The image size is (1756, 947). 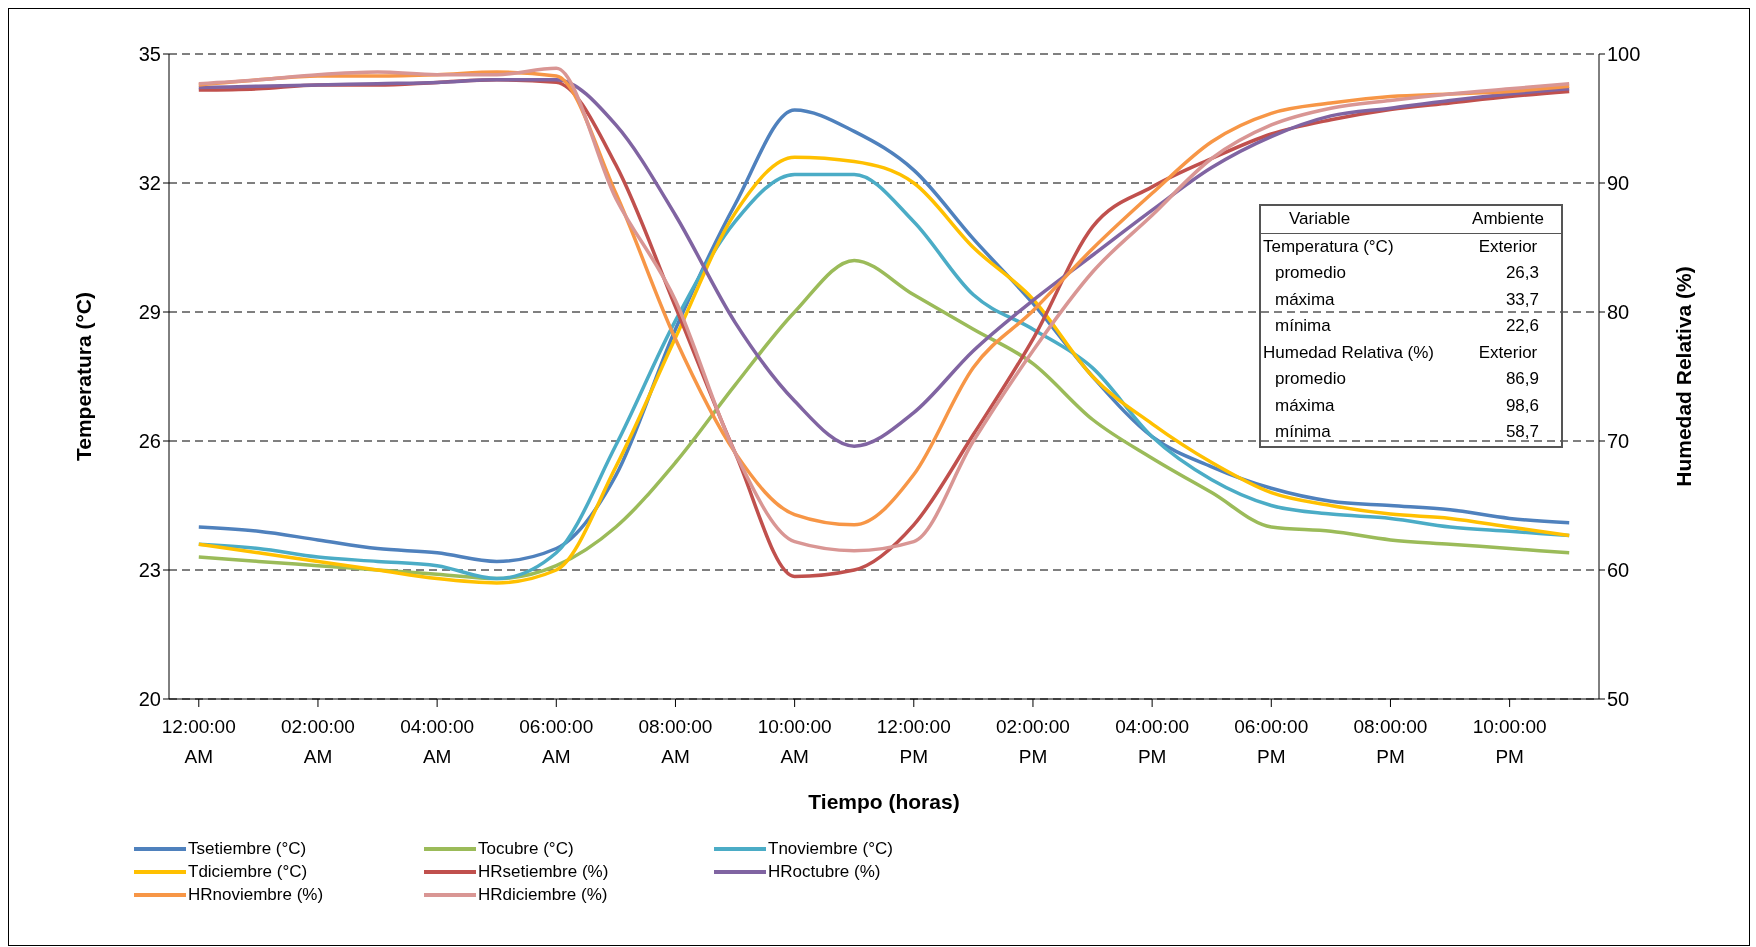 What do you see at coordinates (824, 872) in the screenshot?
I see `legend-label: HRoctubre (%)` at bounding box center [824, 872].